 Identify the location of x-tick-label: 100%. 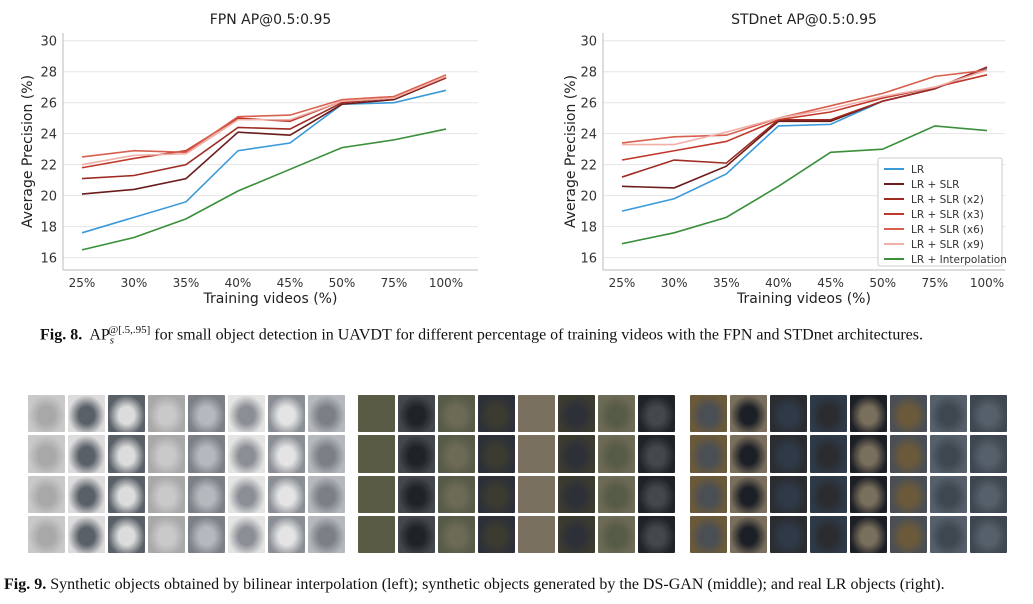
(446, 283).